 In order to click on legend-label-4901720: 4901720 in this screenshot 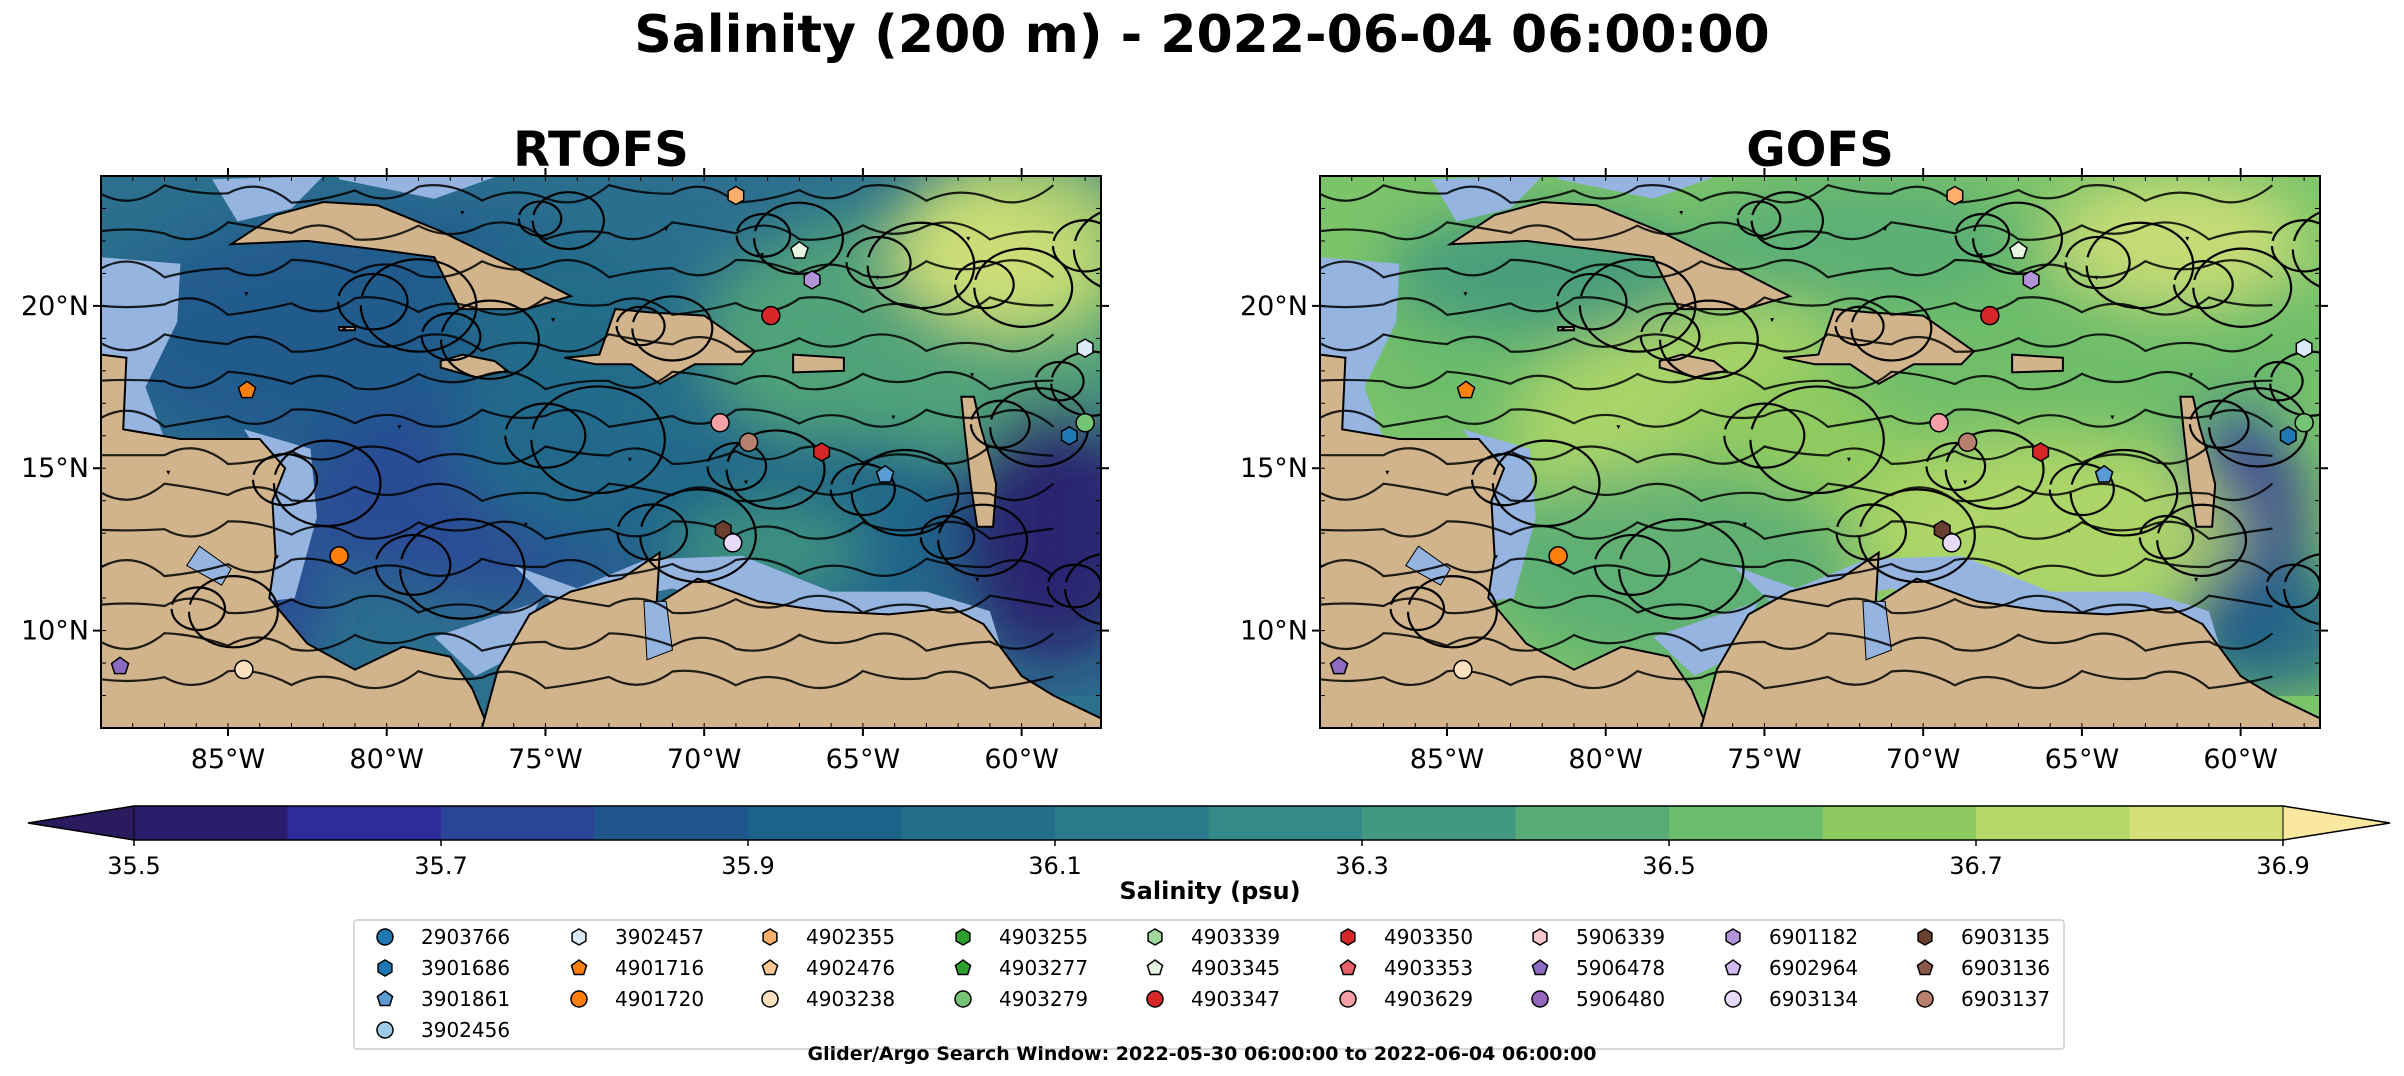, I will do `click(659, 999)`.